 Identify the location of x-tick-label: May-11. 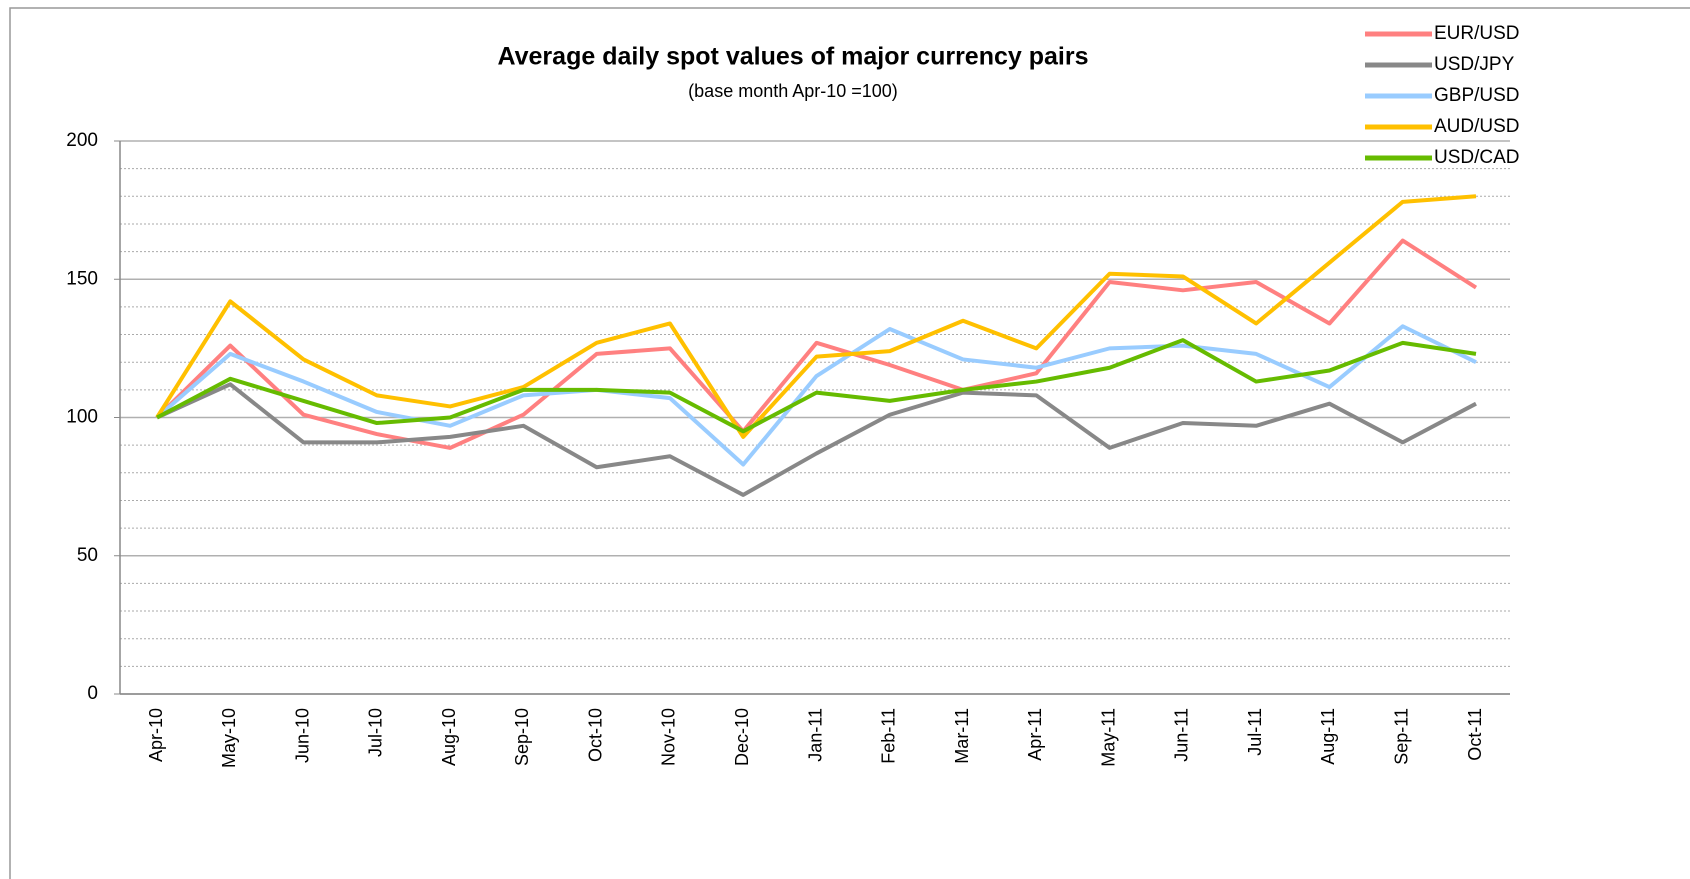
(1108, 737).